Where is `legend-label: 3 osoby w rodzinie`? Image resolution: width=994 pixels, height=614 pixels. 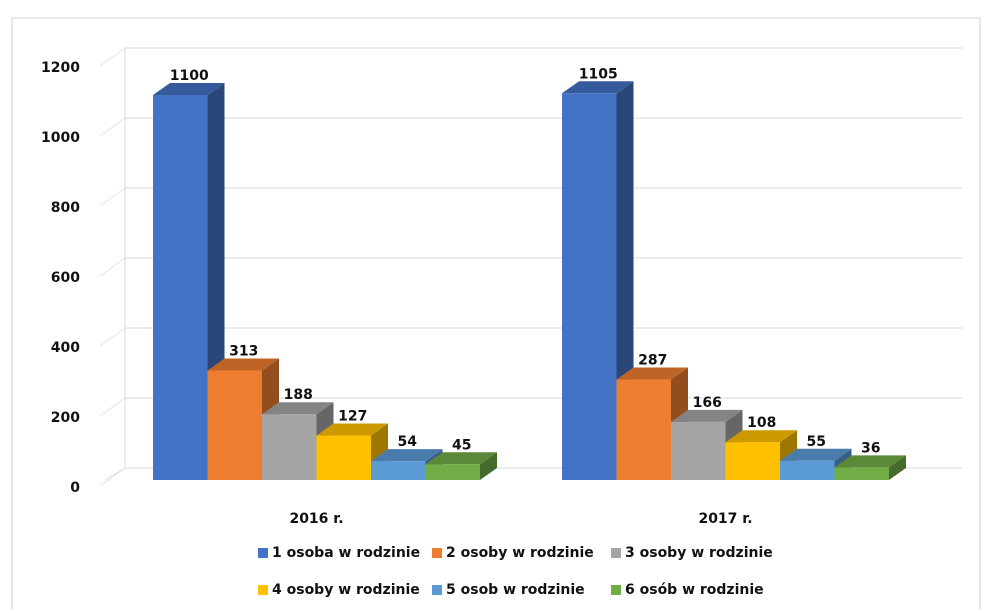
legend-label: 3 osoby w rodzinie is located at coordinates (699, 553).